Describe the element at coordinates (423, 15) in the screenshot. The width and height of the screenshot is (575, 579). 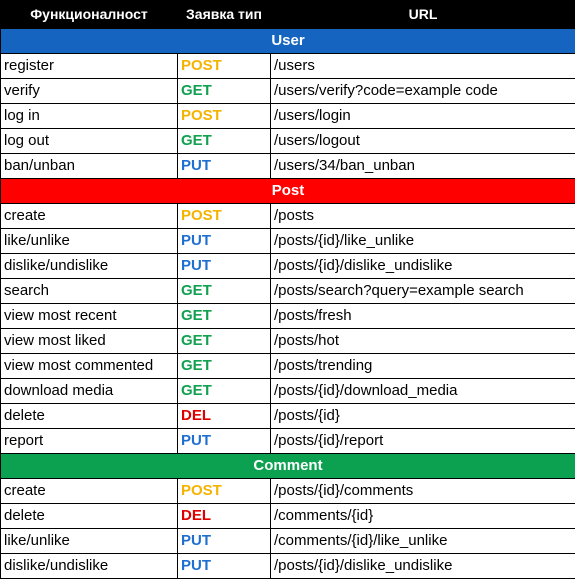
I see `header-url: URL` at that location.